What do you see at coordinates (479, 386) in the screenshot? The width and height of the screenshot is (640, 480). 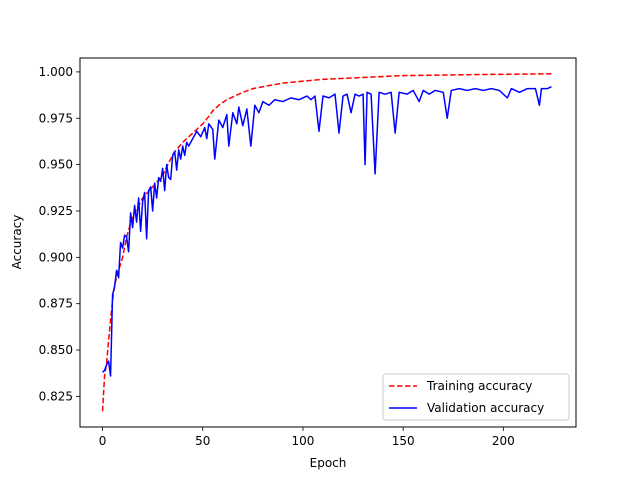 I see `legend-label-training: Training accuracy` at bounding box center [479, 386].